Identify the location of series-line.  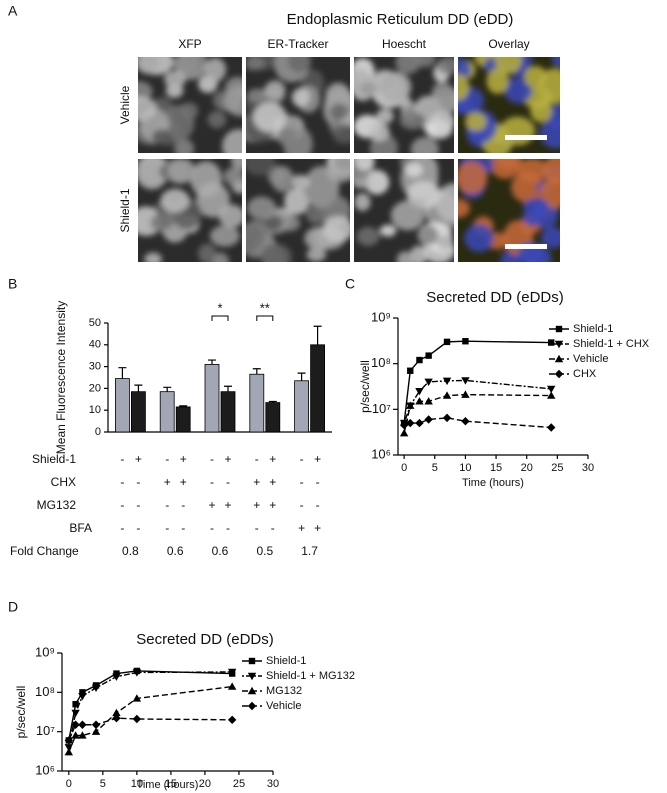
(150, 705).